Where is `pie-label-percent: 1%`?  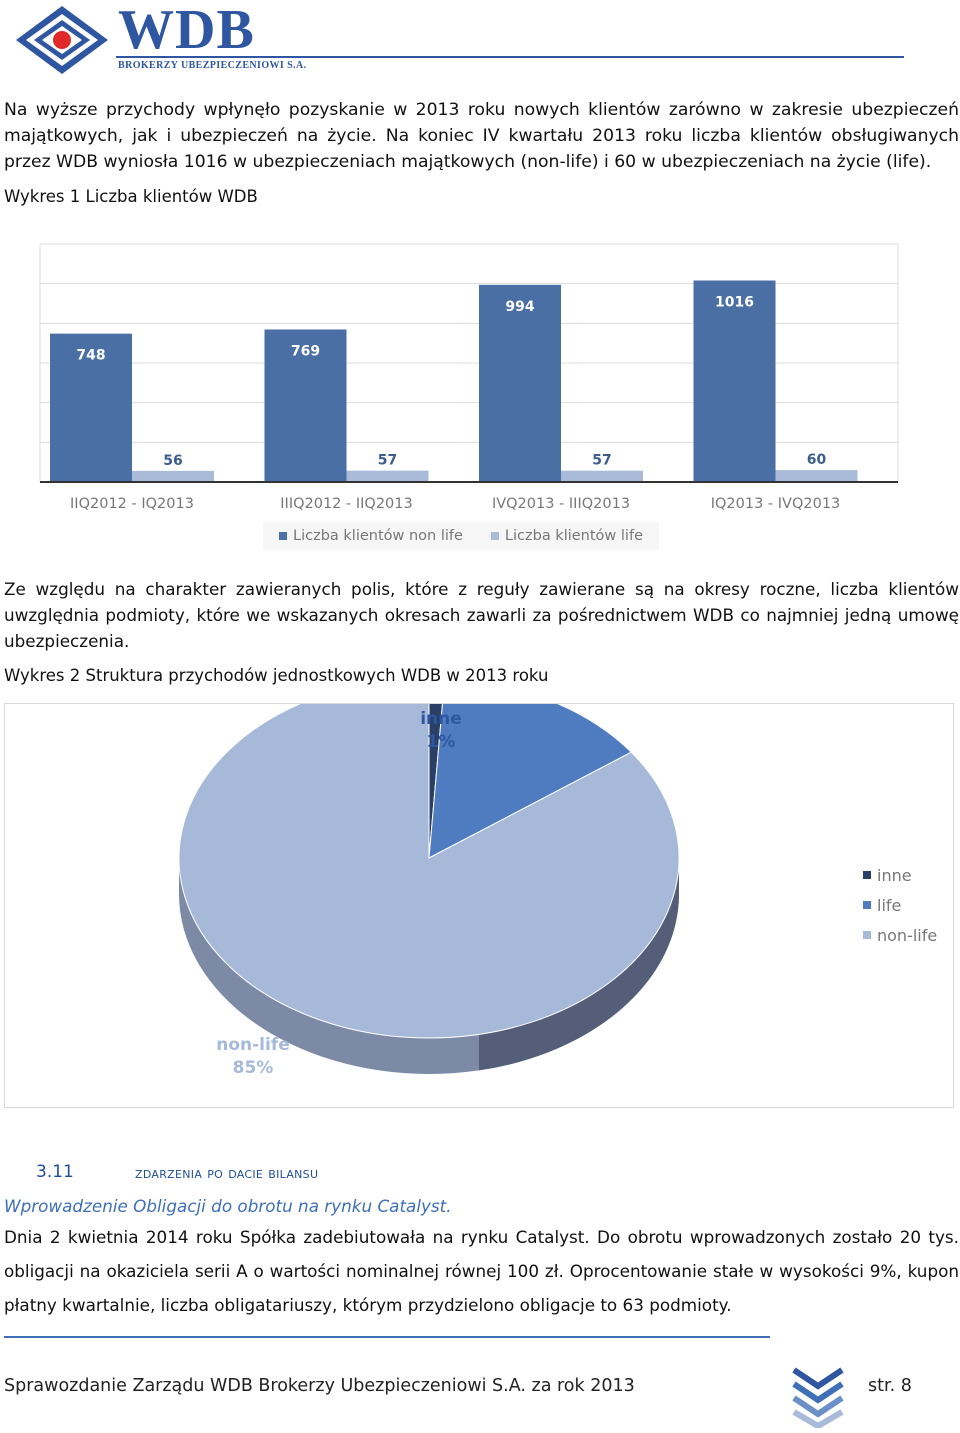
pie-label-percent: 1% is located at coordinates (441, 742).